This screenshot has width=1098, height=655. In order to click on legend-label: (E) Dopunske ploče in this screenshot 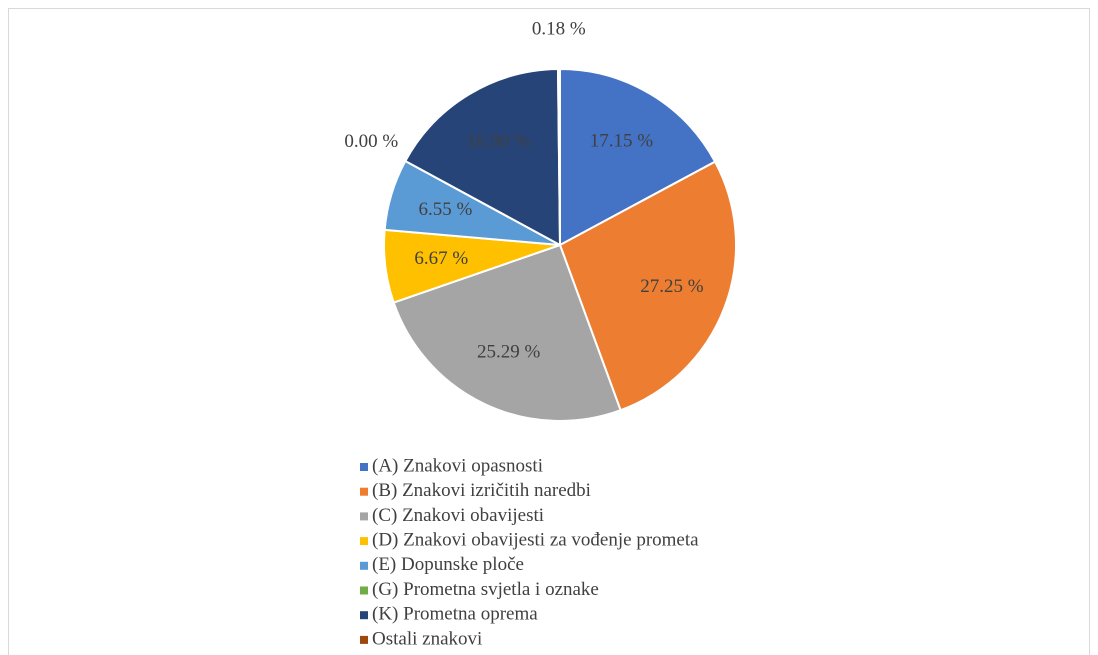, I will do `click(448, 564)`.